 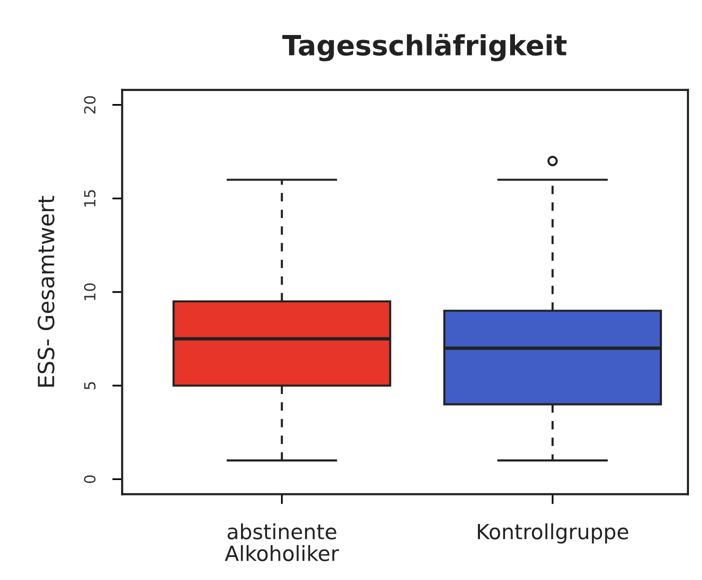 I want to click on y-tick-label: 0, so click(x=90, y=479).